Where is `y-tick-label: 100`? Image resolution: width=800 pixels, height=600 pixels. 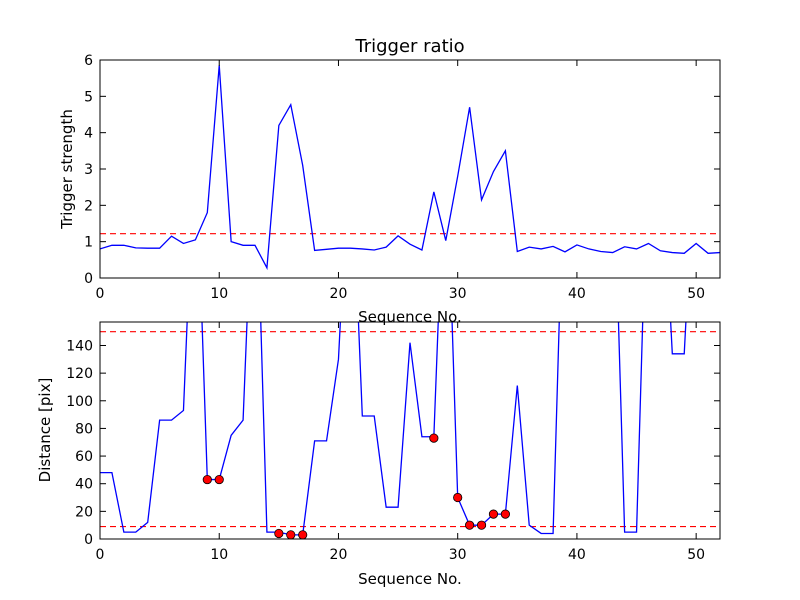
y-tick-label: 100 is located at coordinates (79, 402).